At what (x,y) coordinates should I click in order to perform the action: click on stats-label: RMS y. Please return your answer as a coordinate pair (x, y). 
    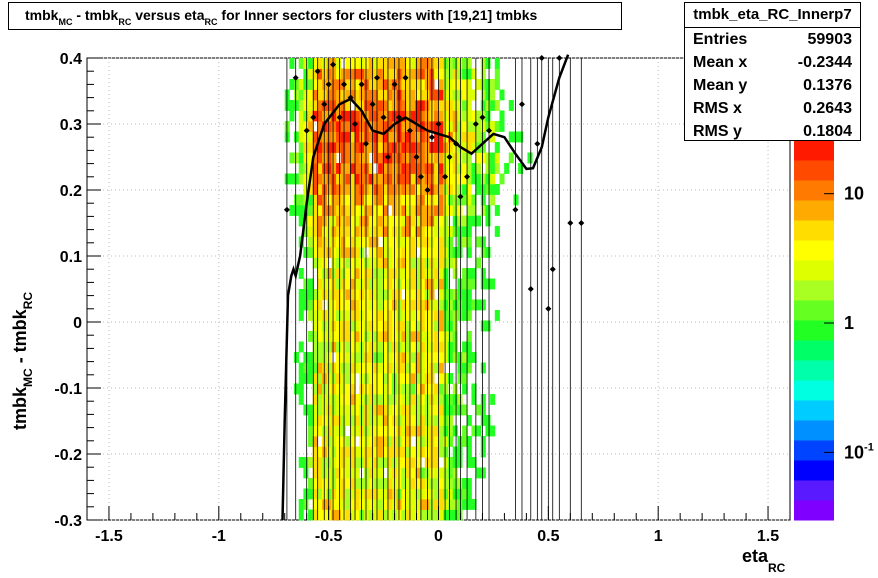
    Looking at the image, I should click on (717, 131).